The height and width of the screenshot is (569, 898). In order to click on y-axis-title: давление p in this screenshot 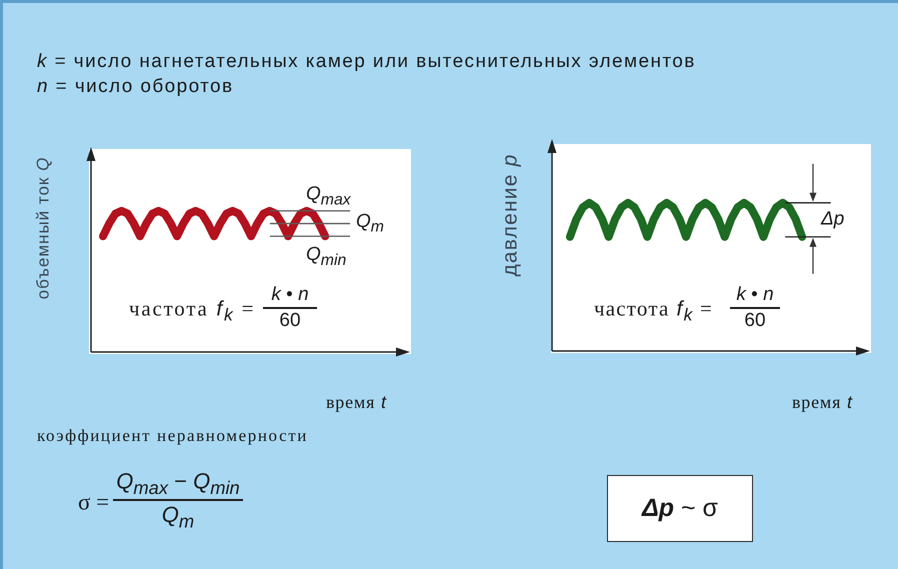, I will do `click(510, 215)`.